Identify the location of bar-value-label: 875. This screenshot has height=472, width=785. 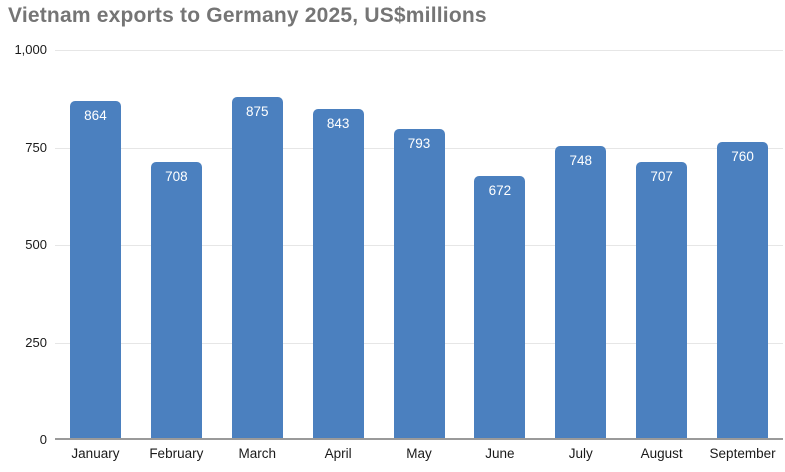
(257, 111).